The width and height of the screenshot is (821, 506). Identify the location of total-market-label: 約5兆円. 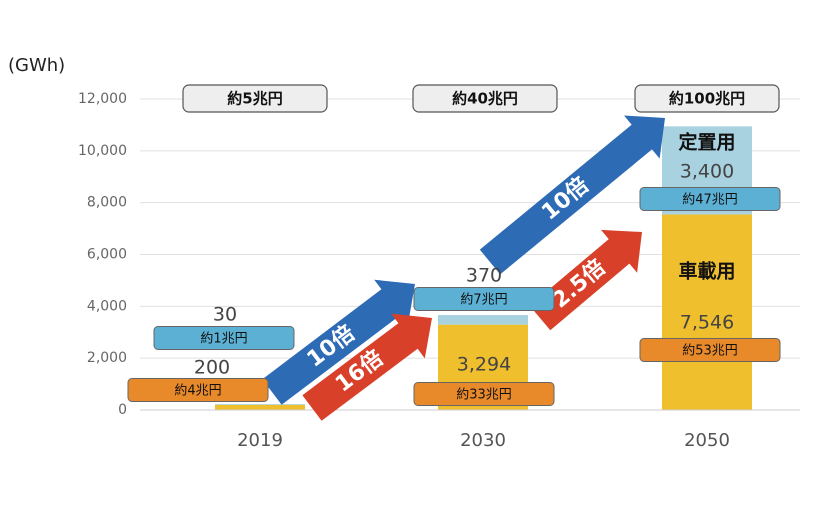
(254, 99).